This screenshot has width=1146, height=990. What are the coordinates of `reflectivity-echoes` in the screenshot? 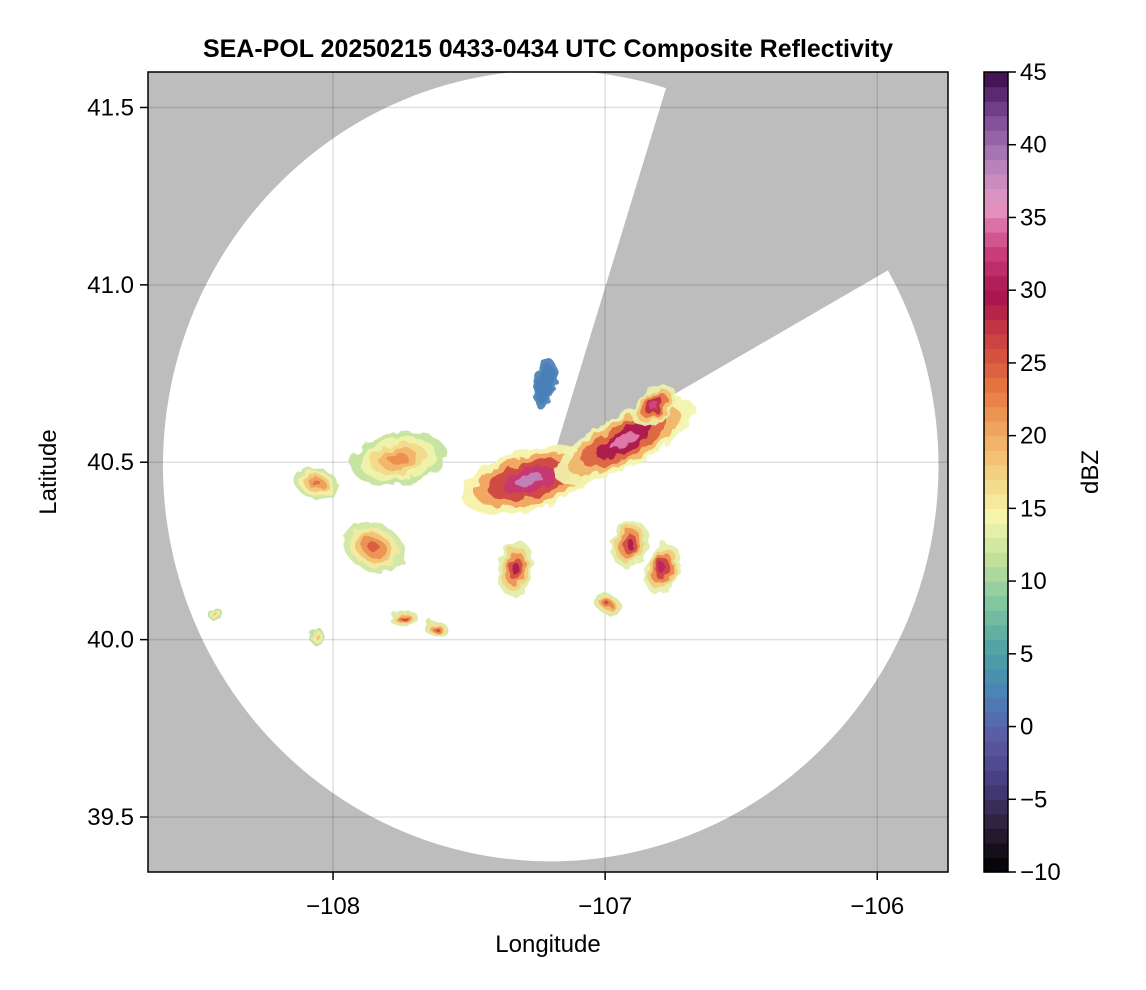 It's located at (452, 502).